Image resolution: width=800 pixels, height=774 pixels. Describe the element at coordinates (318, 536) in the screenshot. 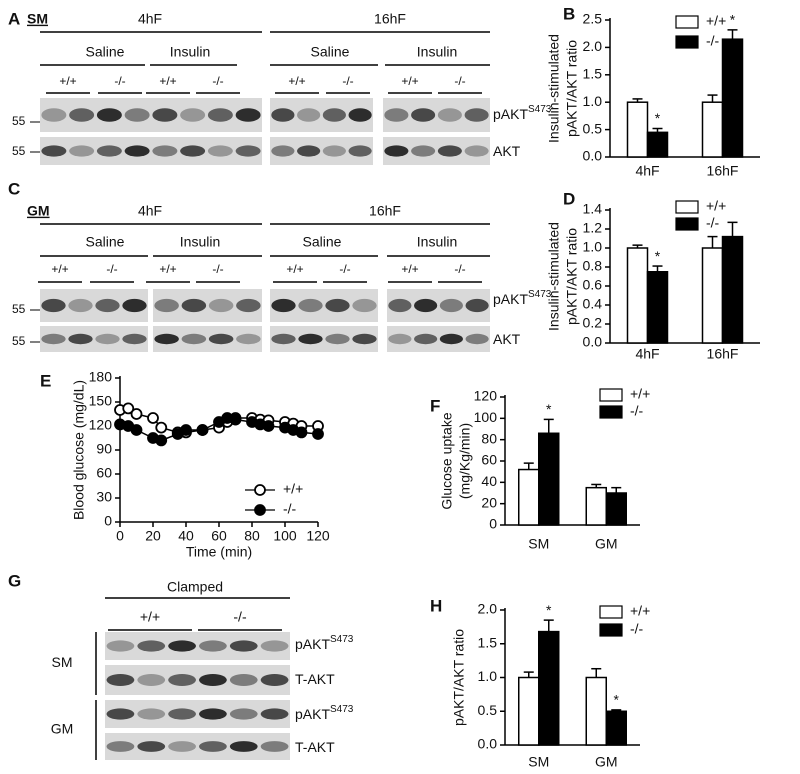

I see `x-tick-label: 120` at that location.